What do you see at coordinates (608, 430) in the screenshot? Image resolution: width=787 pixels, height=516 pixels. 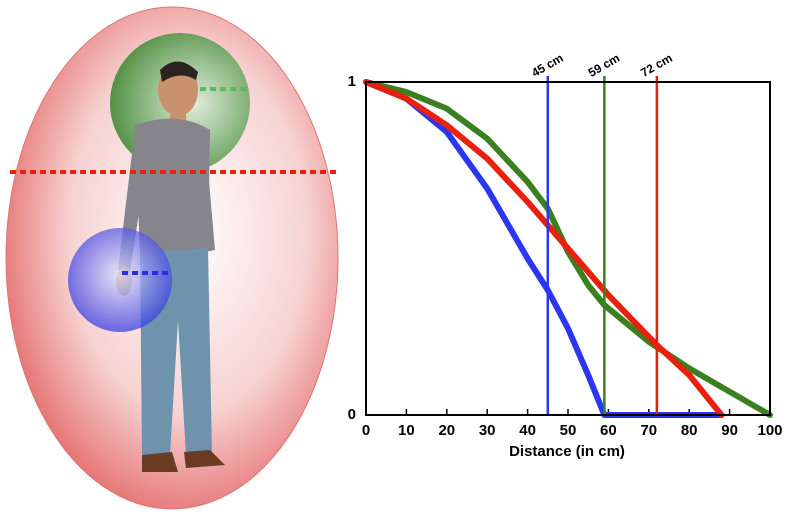 I see `x-tick-label: 60` at bounding box center [608, 430].